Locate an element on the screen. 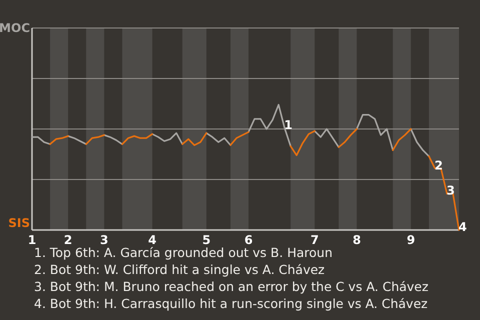 This screenshot has height=320, width=480. x-tick-label: 8 is located at coordinates (356, 240).